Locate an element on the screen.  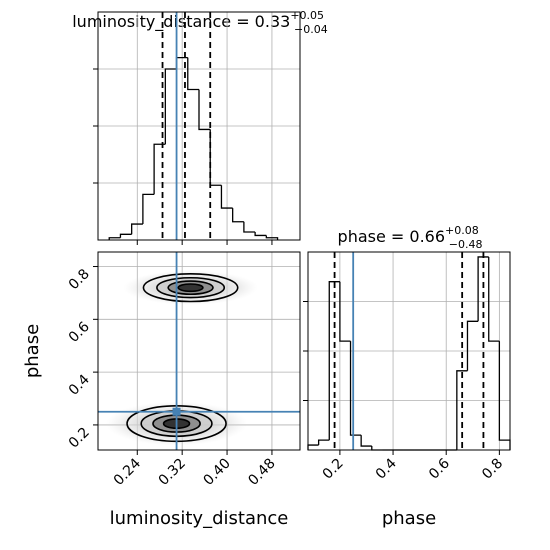
title-upper: +0.05 is located at coordinates (307, 15).